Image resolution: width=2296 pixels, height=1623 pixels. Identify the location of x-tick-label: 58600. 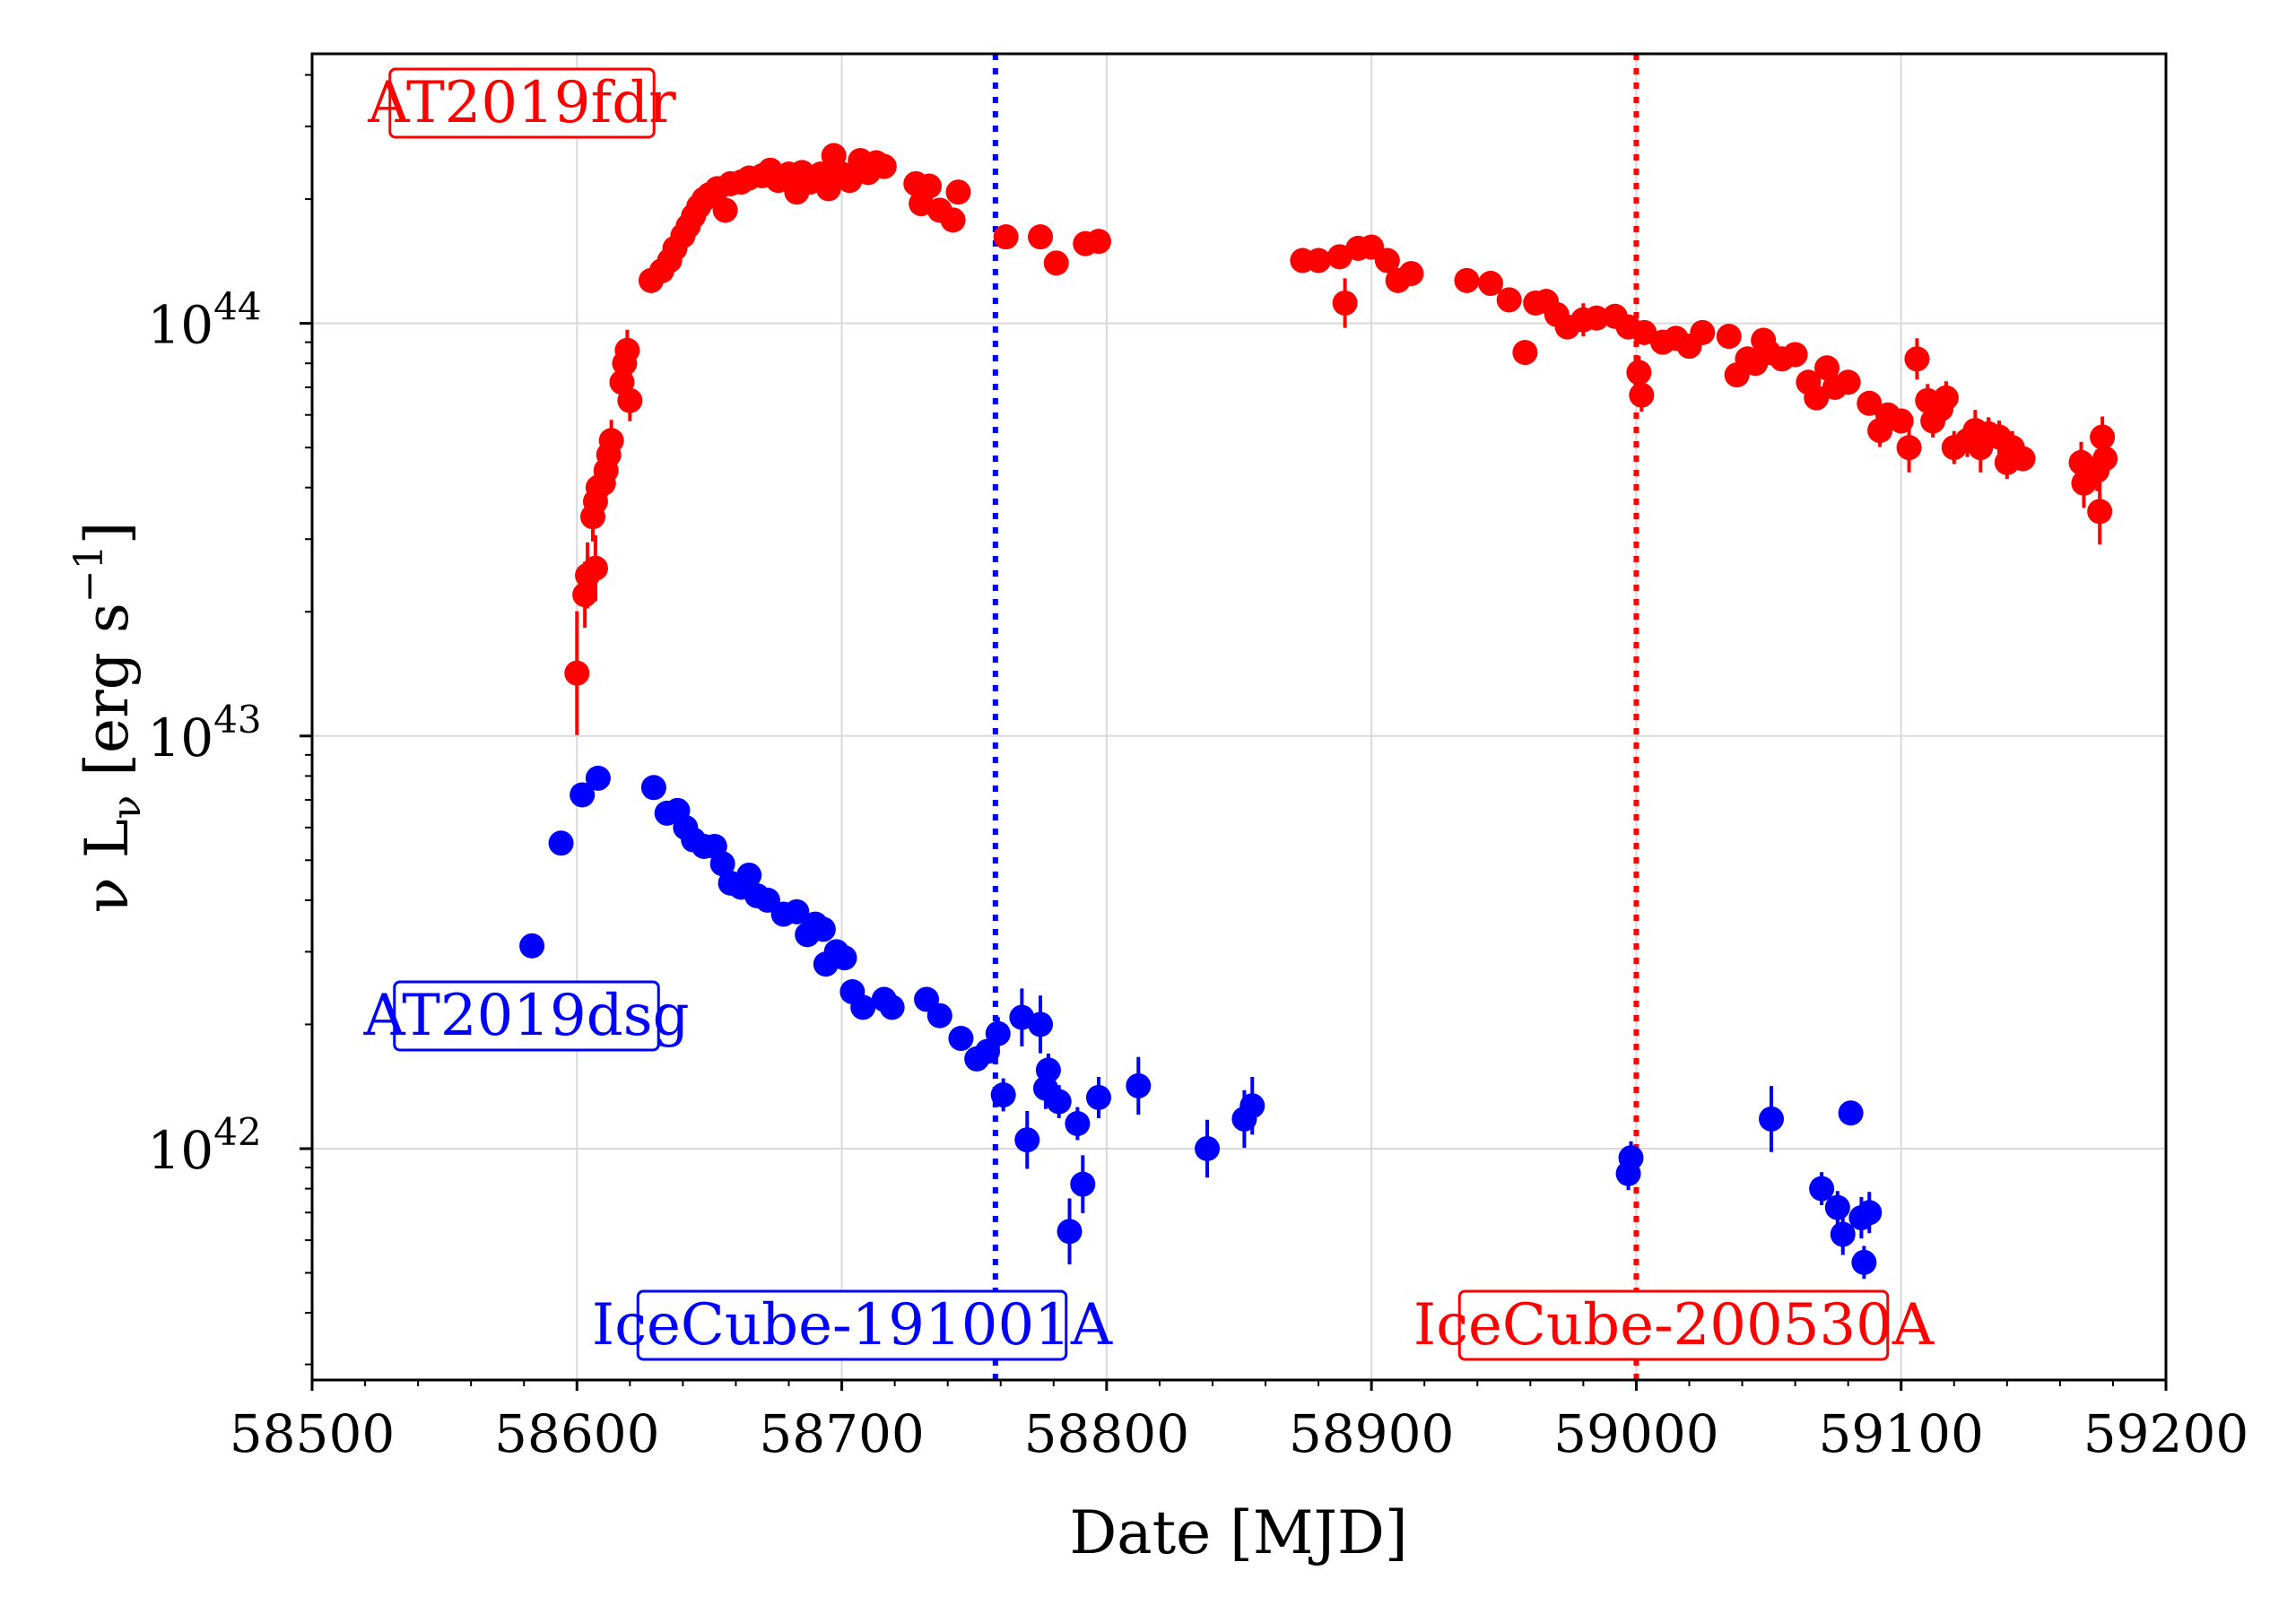
(577, 1433).